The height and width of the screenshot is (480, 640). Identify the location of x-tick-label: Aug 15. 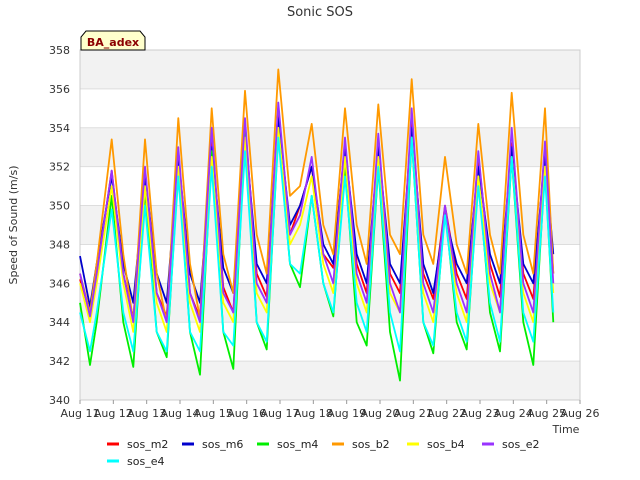
(213, 413).